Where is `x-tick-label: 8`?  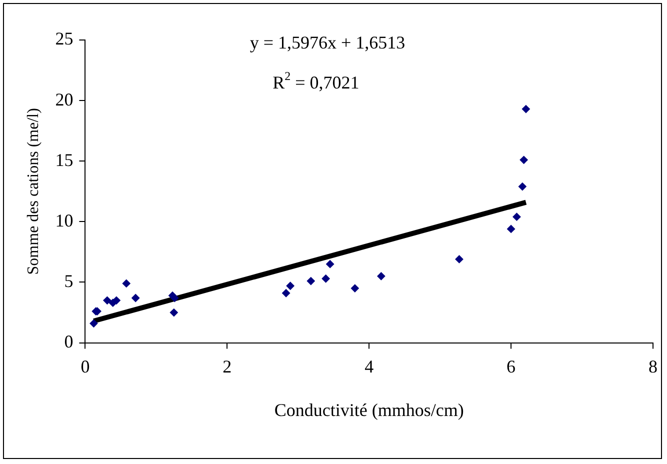 x-tick-label: 8 is located at coordinates (653, 366).